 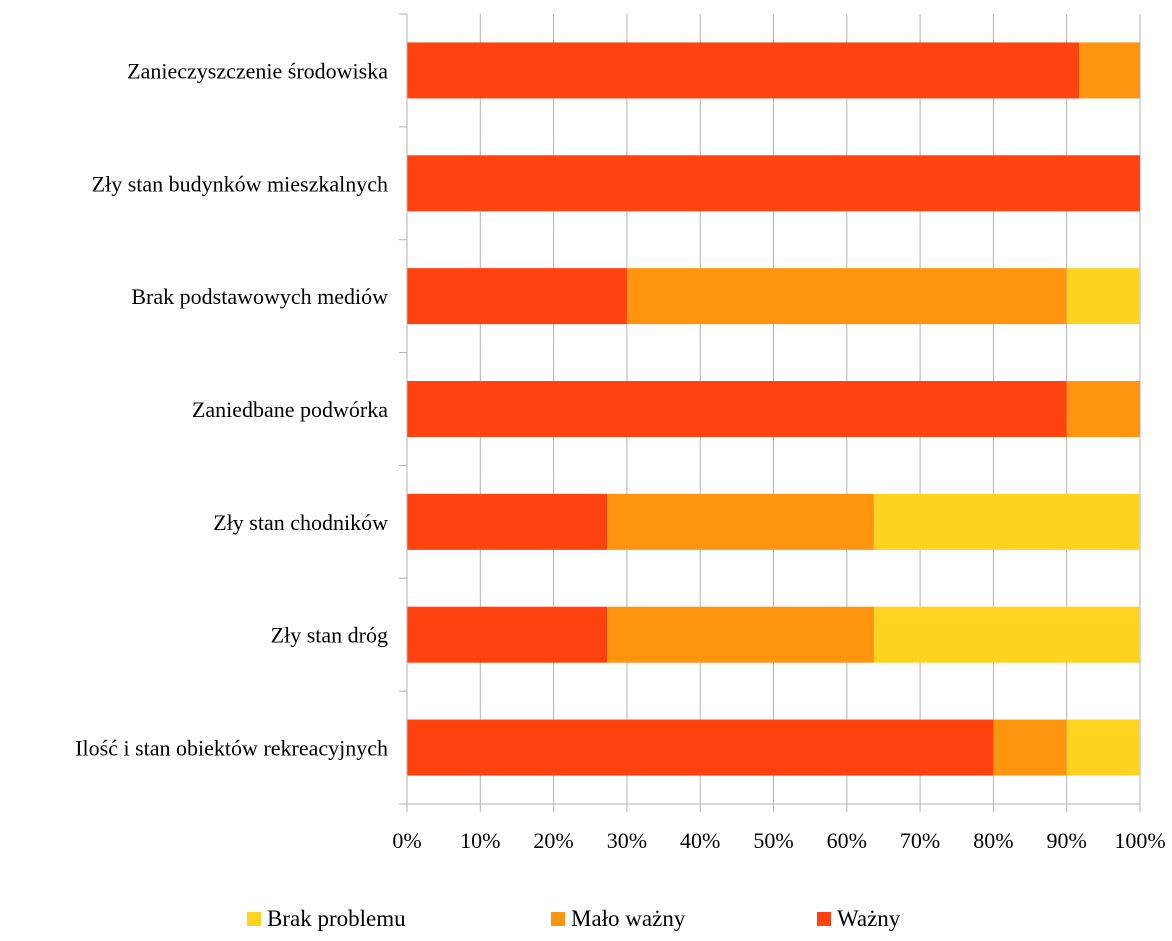 I want to click on legend-label: Mało ważny, so click(x=628, y=918).